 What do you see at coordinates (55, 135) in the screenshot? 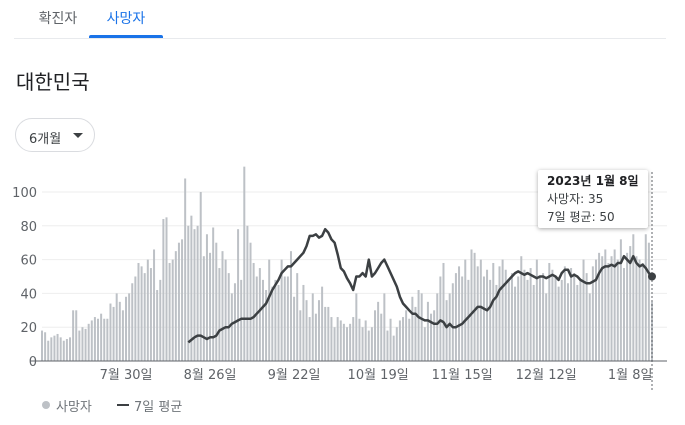
I see `time-range-dropdown: 6개월` at bounding box center [55, 135].